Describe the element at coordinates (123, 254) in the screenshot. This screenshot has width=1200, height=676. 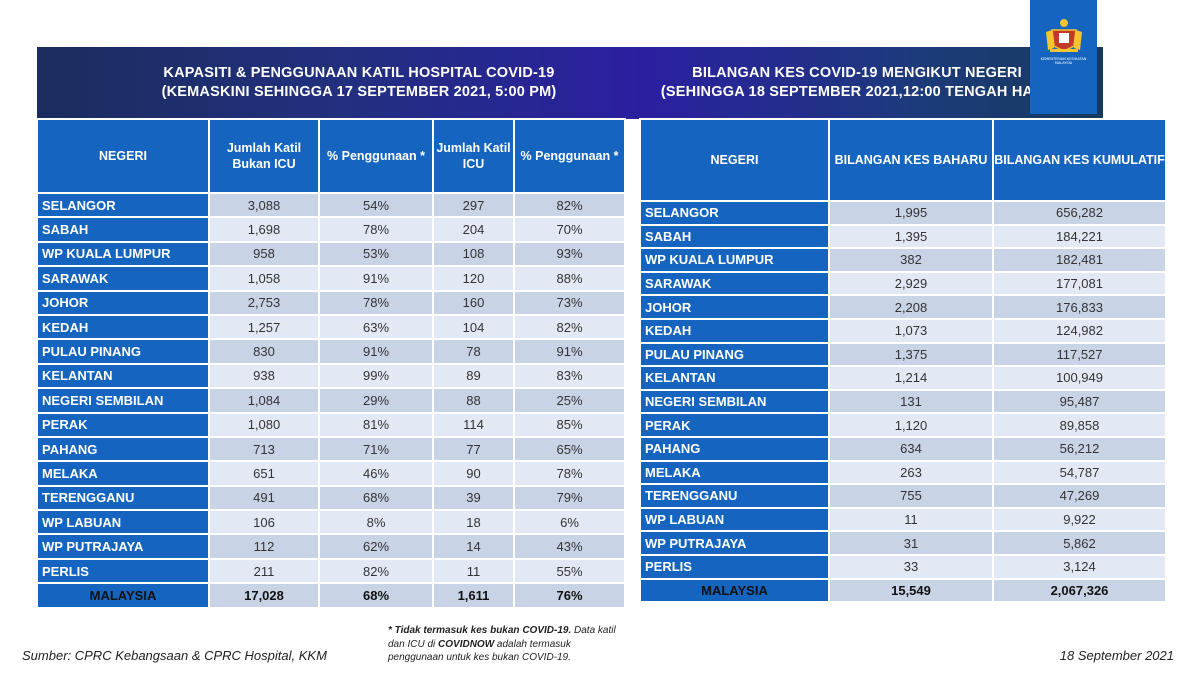
I see `state-name-cell: WP KUALA LUMPUR` at that location.